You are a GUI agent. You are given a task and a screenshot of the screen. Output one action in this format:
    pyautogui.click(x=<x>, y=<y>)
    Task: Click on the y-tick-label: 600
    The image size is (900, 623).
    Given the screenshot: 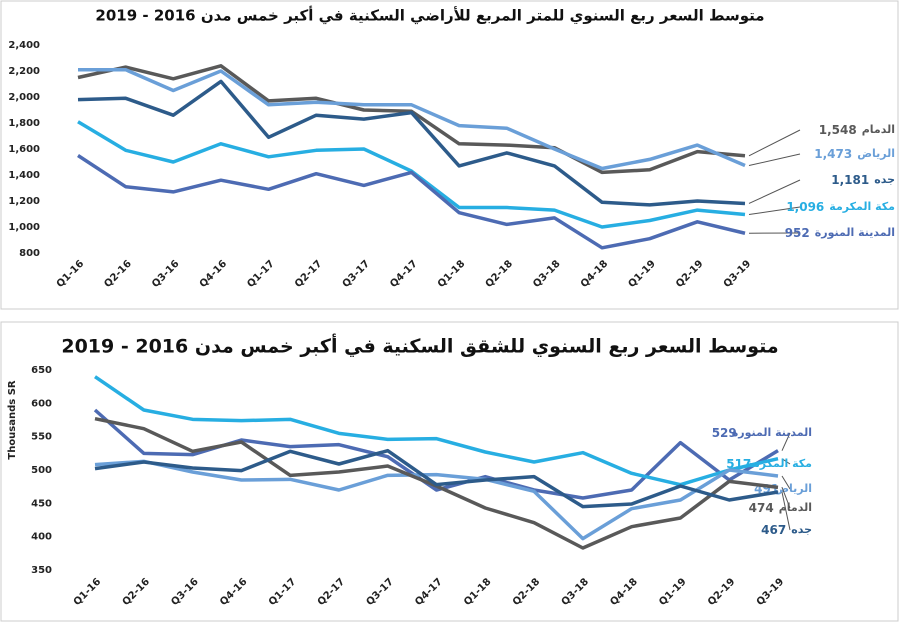 What is the action you would take?
    pyautogui.click(x=41, y=403)
    